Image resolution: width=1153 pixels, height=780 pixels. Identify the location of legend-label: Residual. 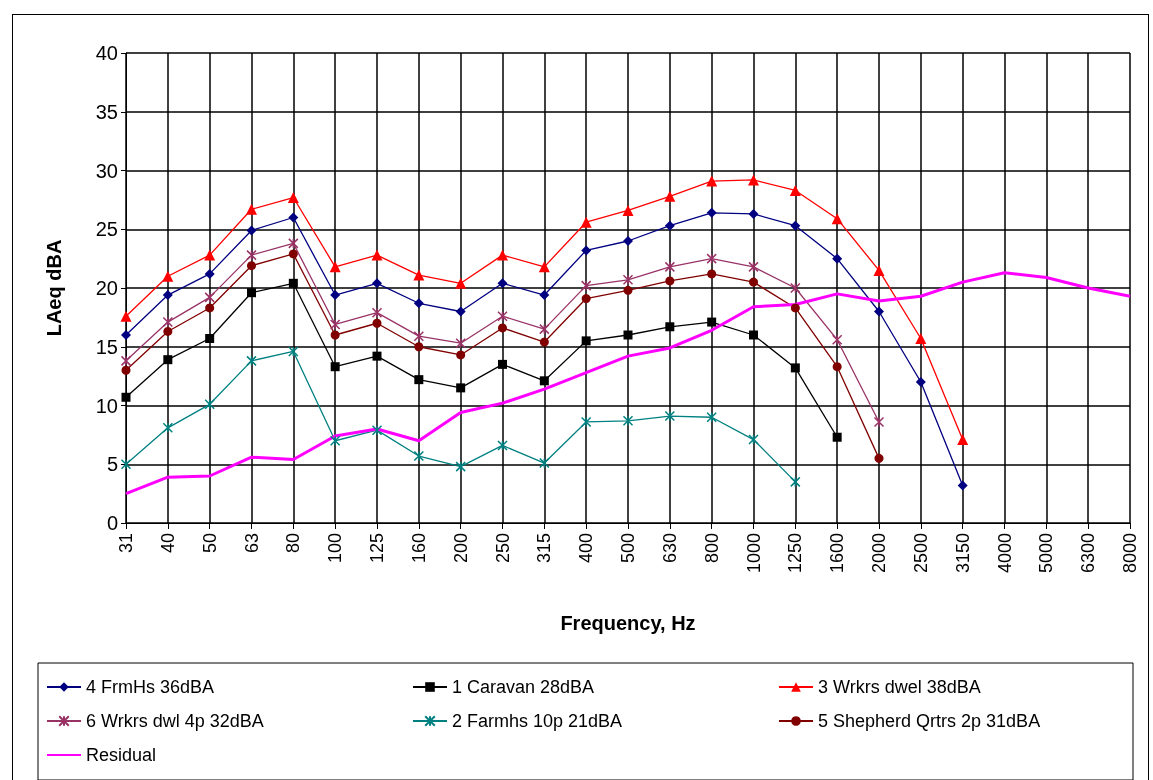
(121, 755).